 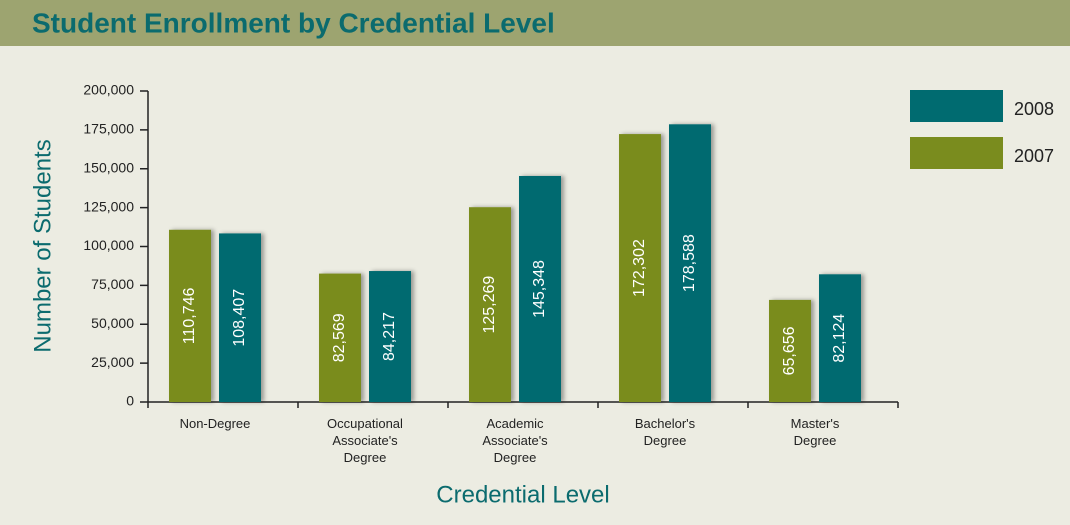 I want to click on value-label: 82,569, so click(x=339, y=337).